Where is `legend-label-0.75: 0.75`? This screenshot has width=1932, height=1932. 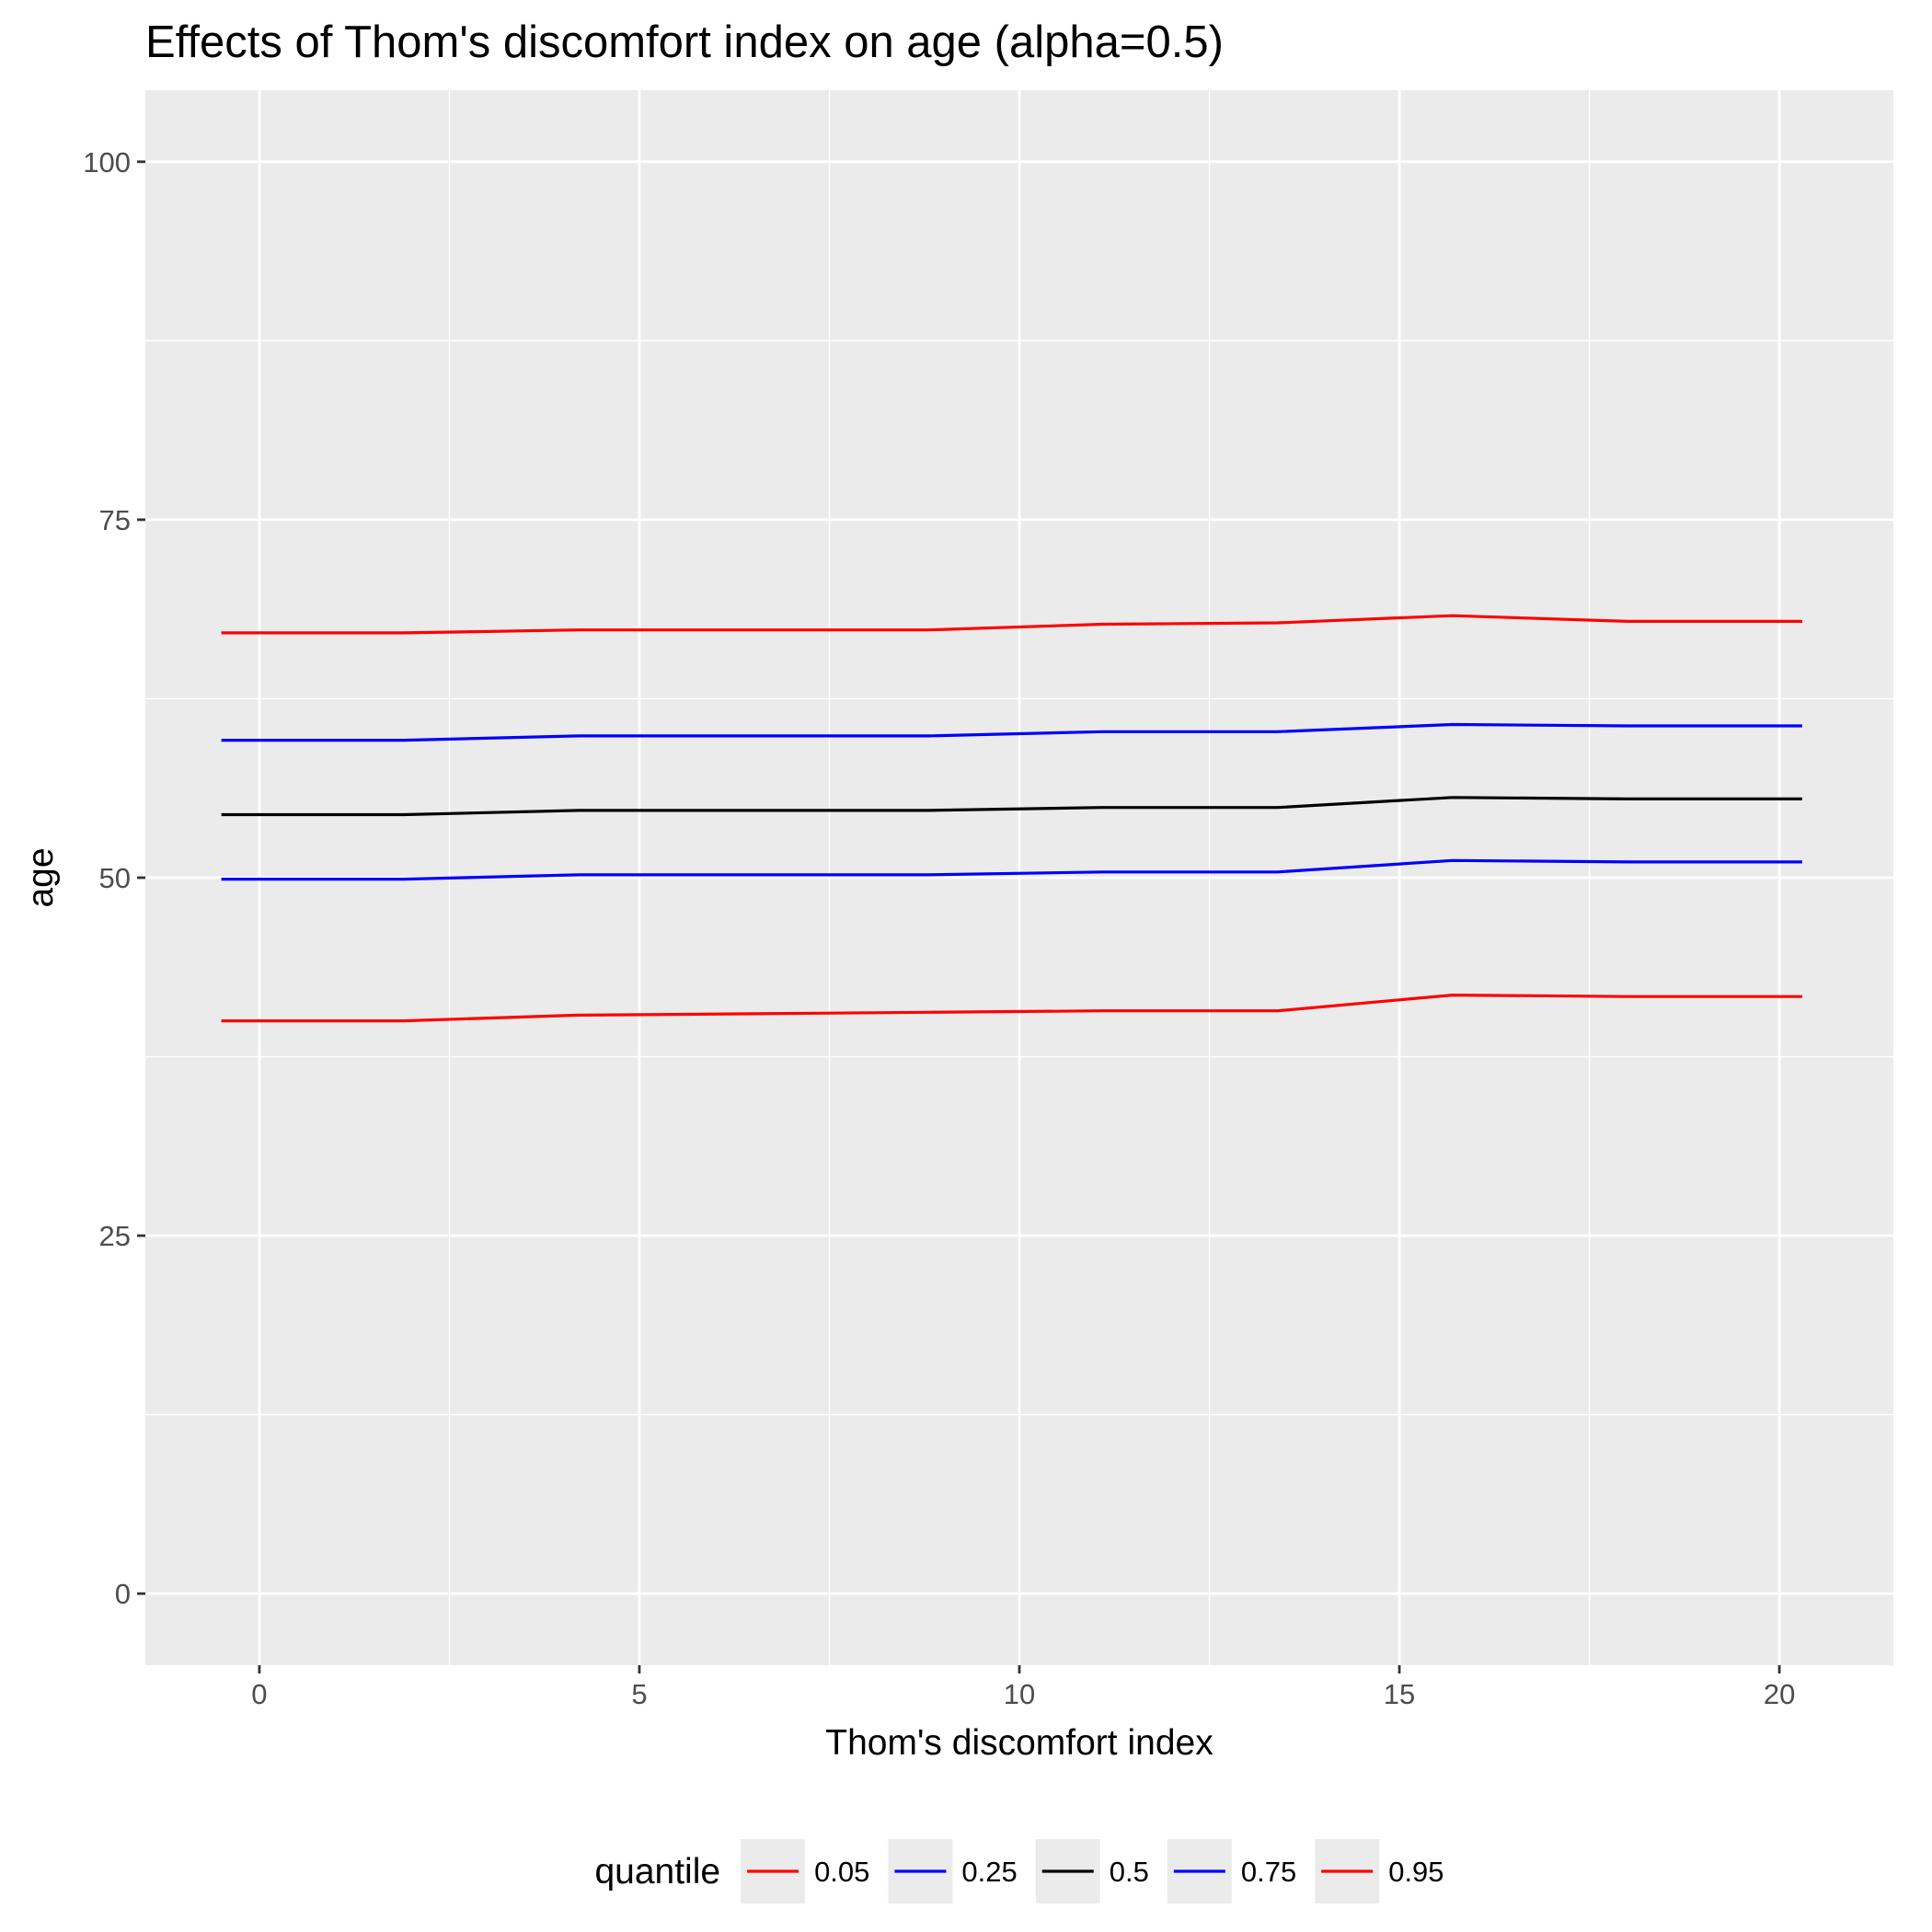 legend-label-0.75: 0.75 is located at coordinates (1268, 1872).